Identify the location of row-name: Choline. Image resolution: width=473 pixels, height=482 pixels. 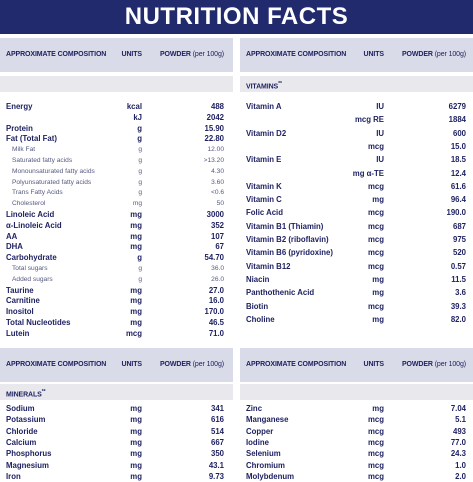
(260, 319).